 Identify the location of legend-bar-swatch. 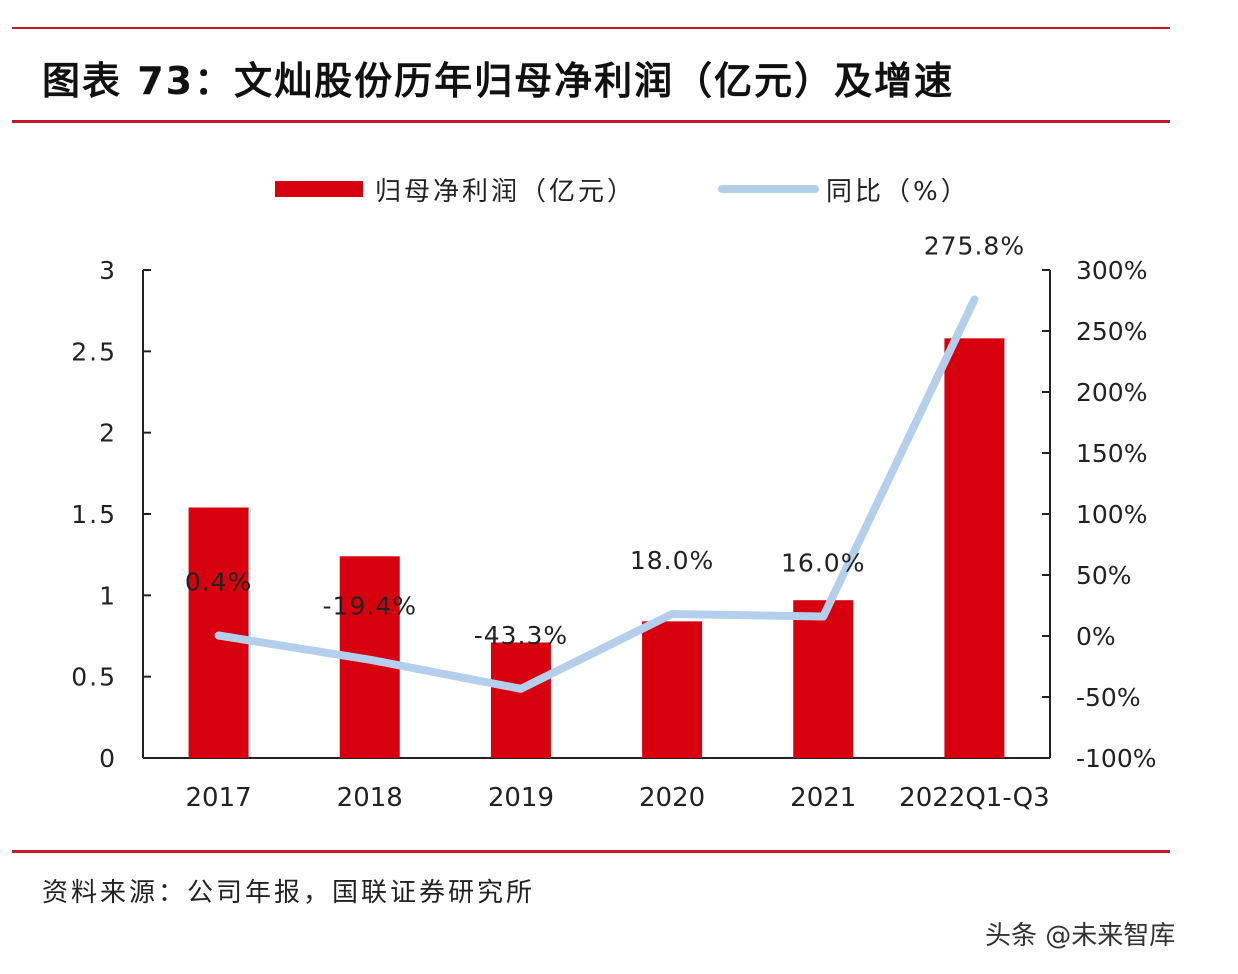
(319, 189).